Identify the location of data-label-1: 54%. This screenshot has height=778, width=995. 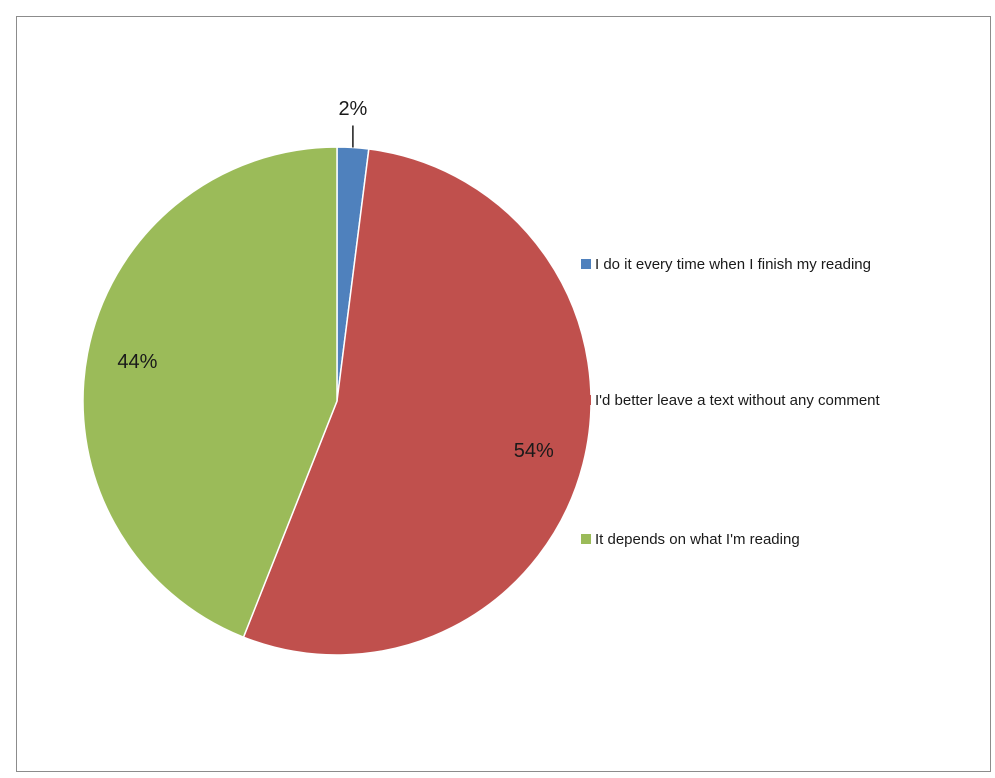
(534, 451).